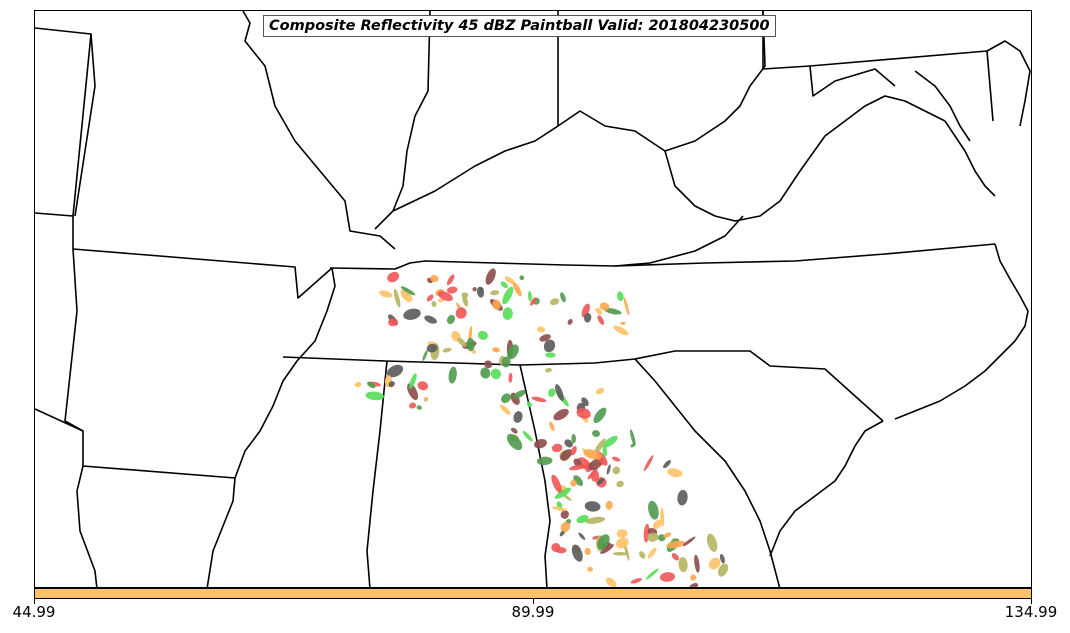 The height and width of the screenshot is (633, 1070). I want to click on colorbar-tick-mid: 89.99, so click(533, 612).